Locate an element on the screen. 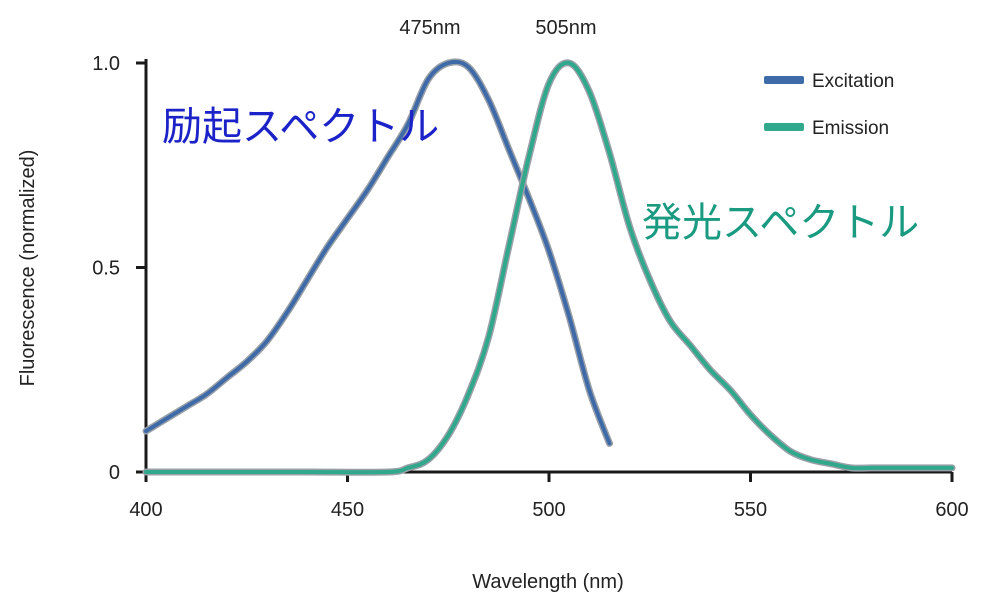  x-tick-label: 400 is located at coordinates (145, 510).